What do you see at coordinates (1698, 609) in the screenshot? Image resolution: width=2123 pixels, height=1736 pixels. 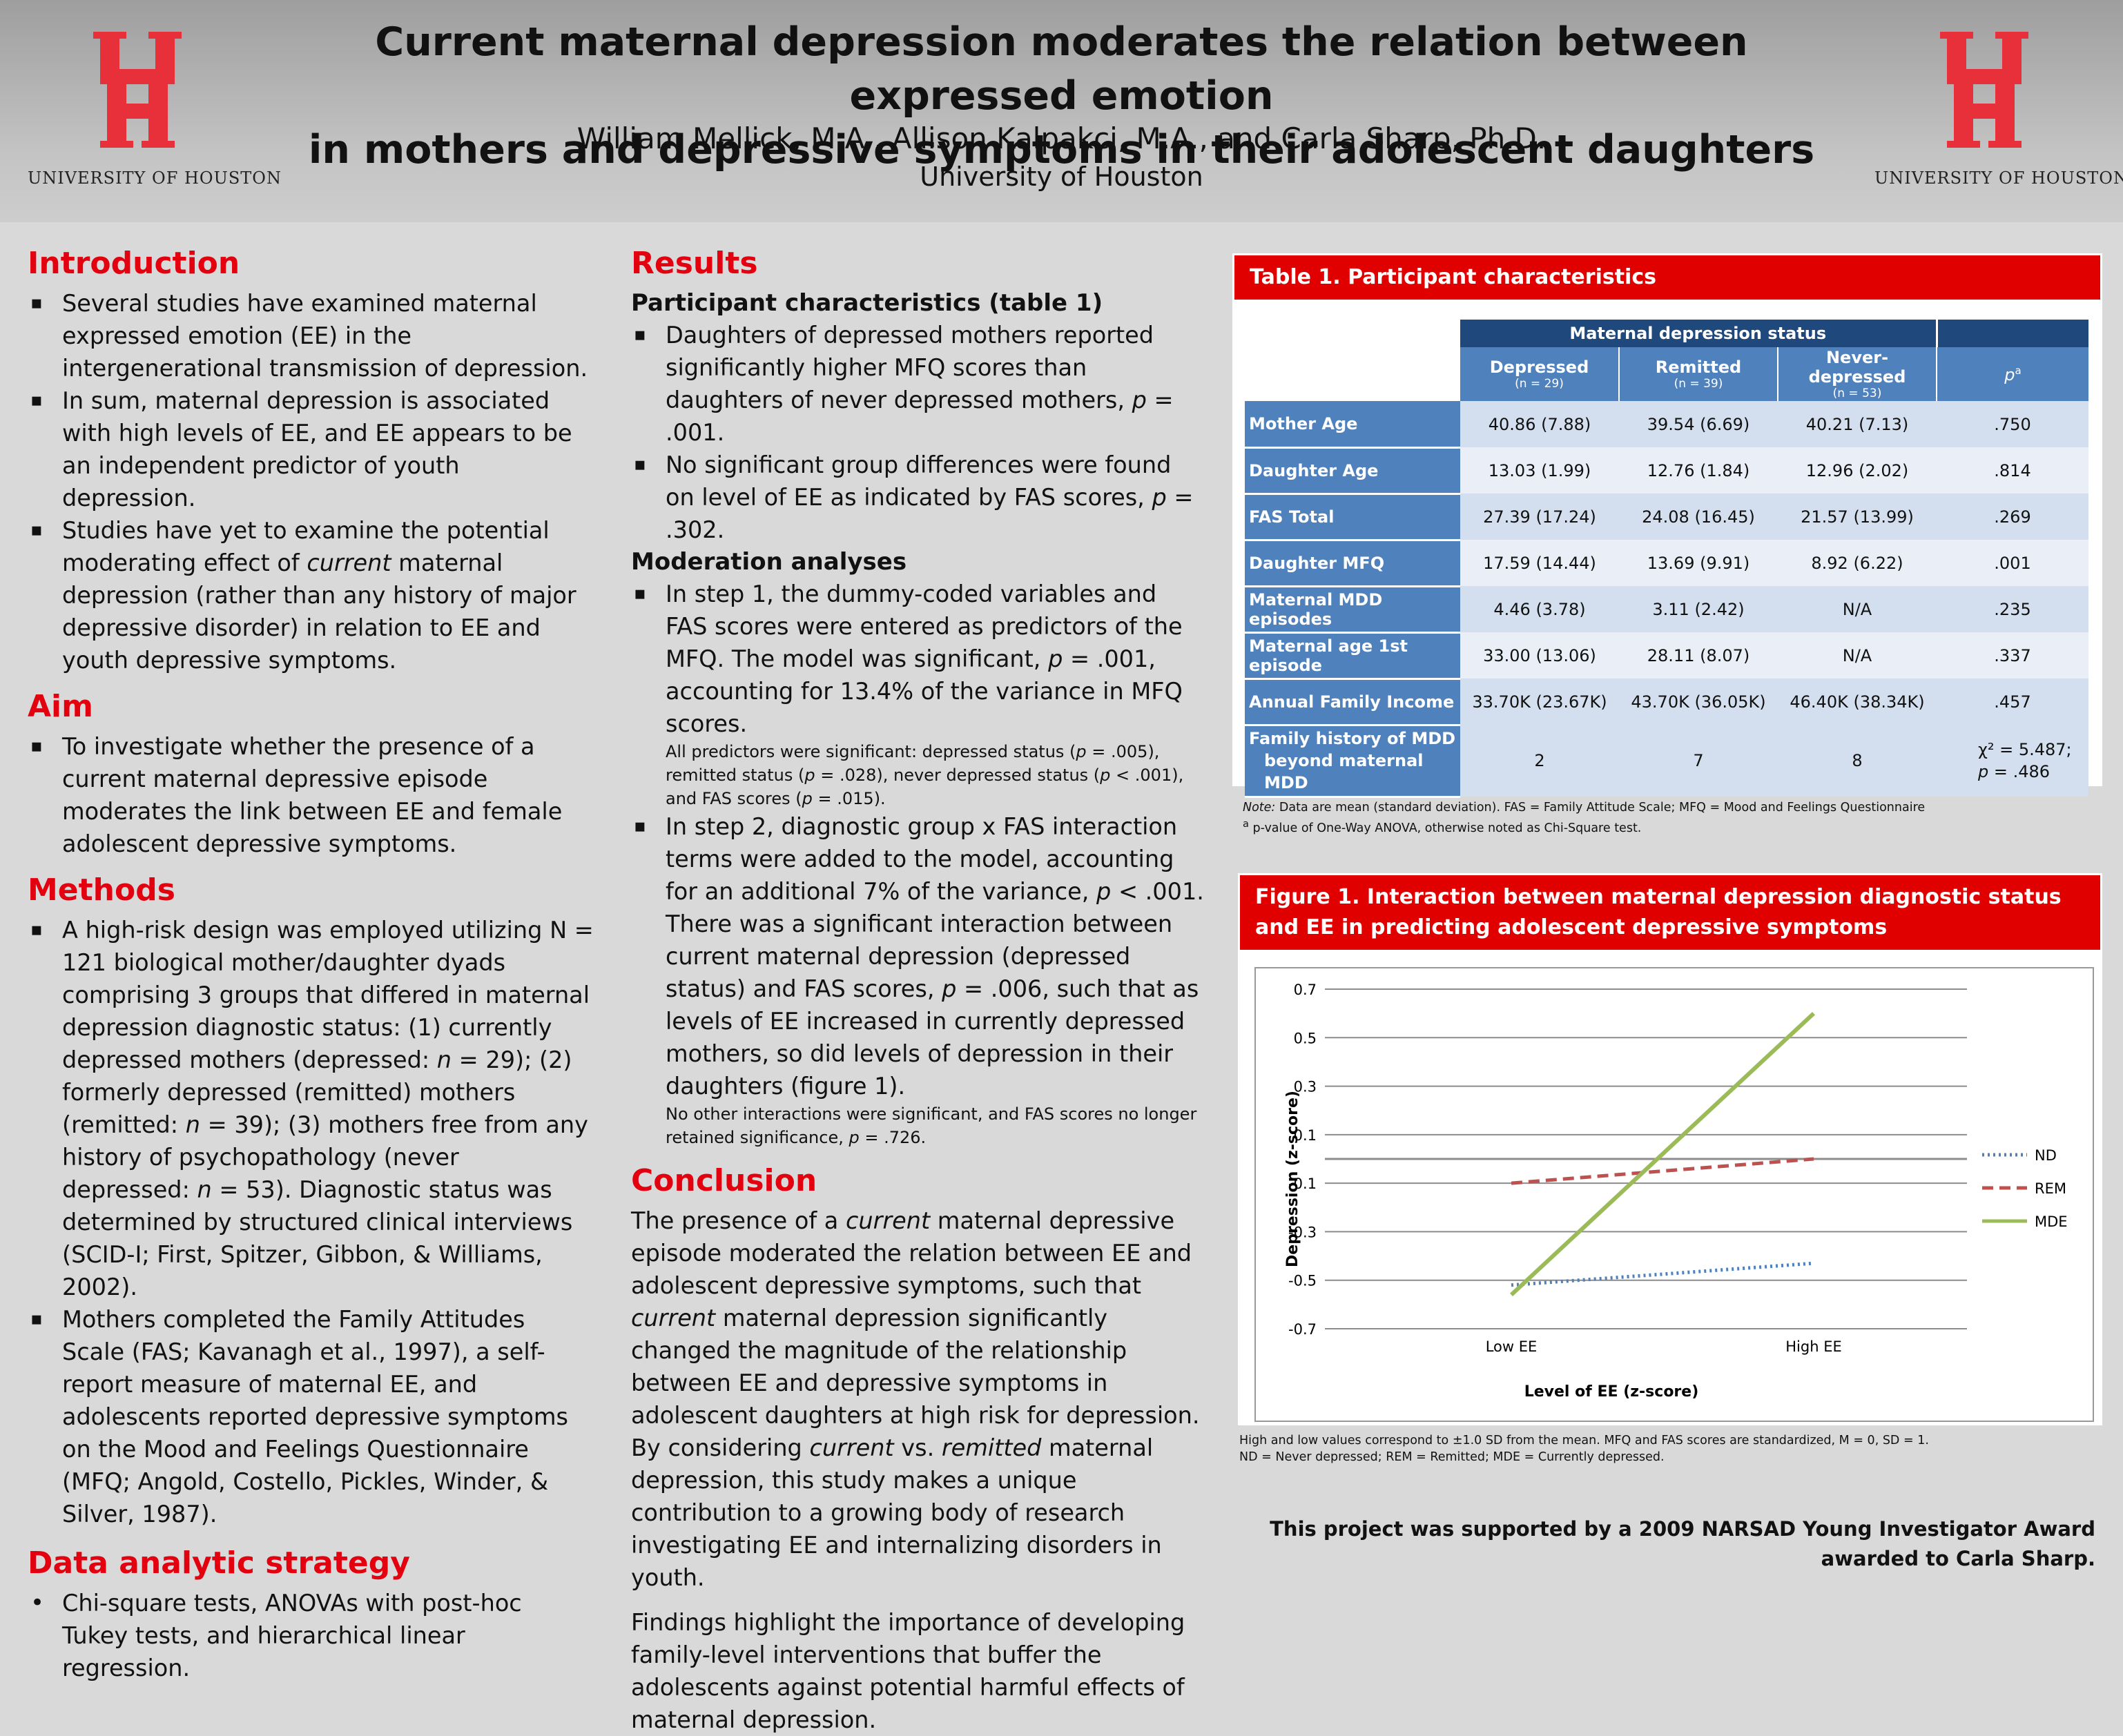 I see `table-cell: 3.11 (2.42)` at bounding box center [1698, 609].